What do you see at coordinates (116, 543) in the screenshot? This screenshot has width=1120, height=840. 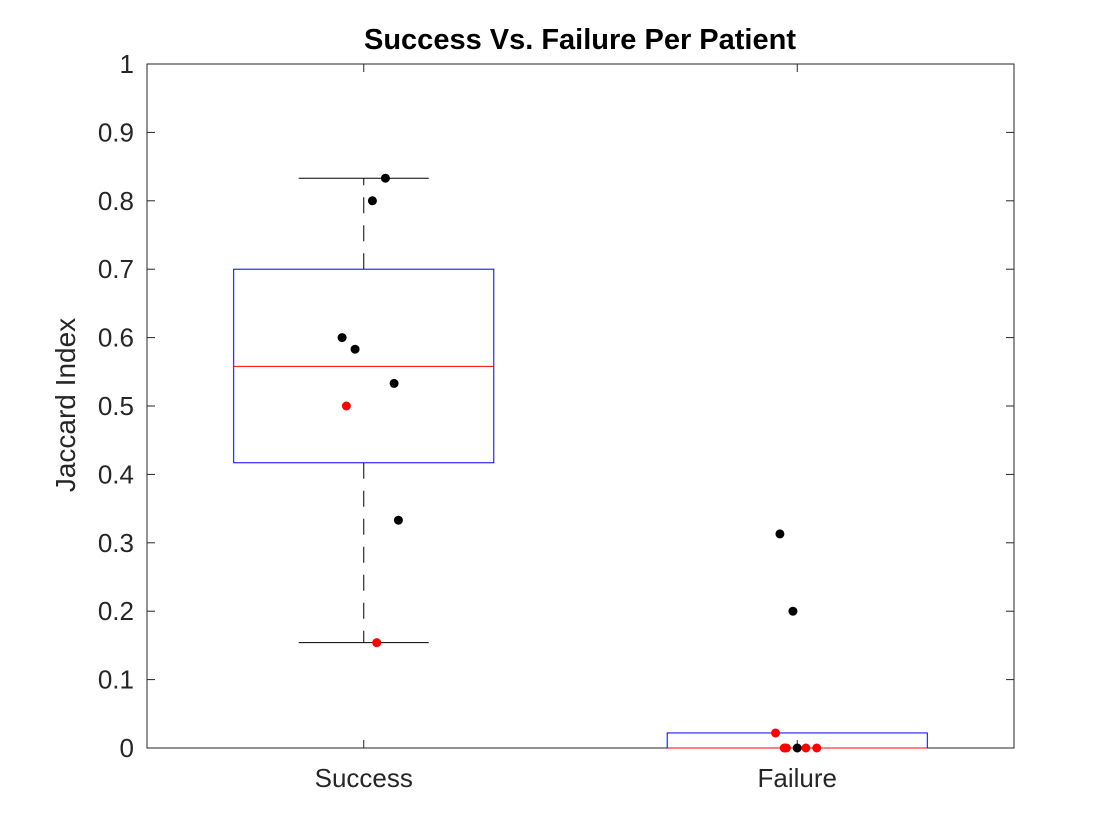 I see `y-tick-label: 0.3` at bounding box center [116, 543].